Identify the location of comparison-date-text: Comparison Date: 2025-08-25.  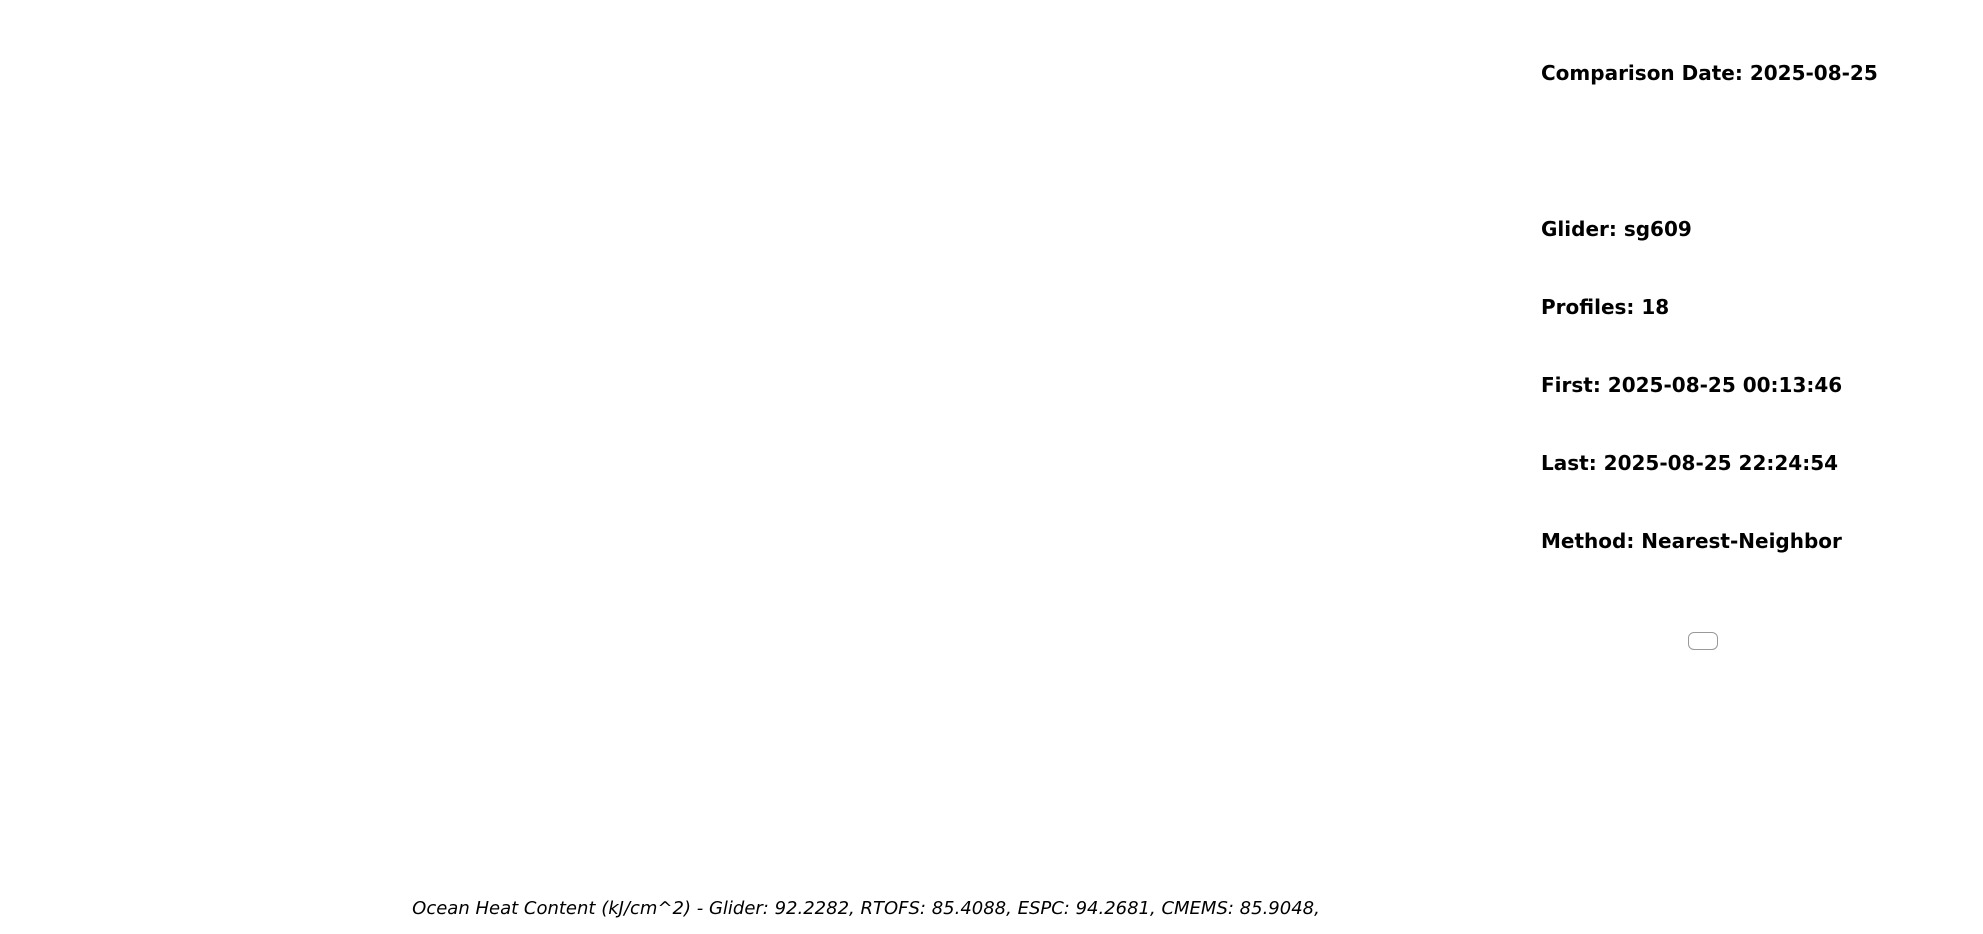
(1709, 73).